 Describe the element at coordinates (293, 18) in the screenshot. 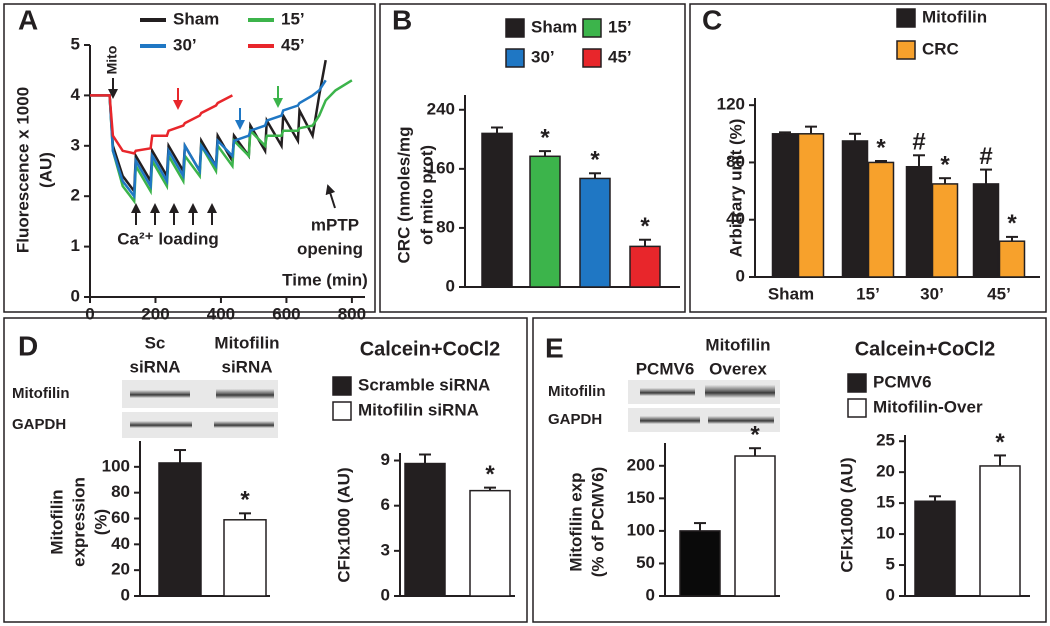

I see `legend-label: 15’` at that location.